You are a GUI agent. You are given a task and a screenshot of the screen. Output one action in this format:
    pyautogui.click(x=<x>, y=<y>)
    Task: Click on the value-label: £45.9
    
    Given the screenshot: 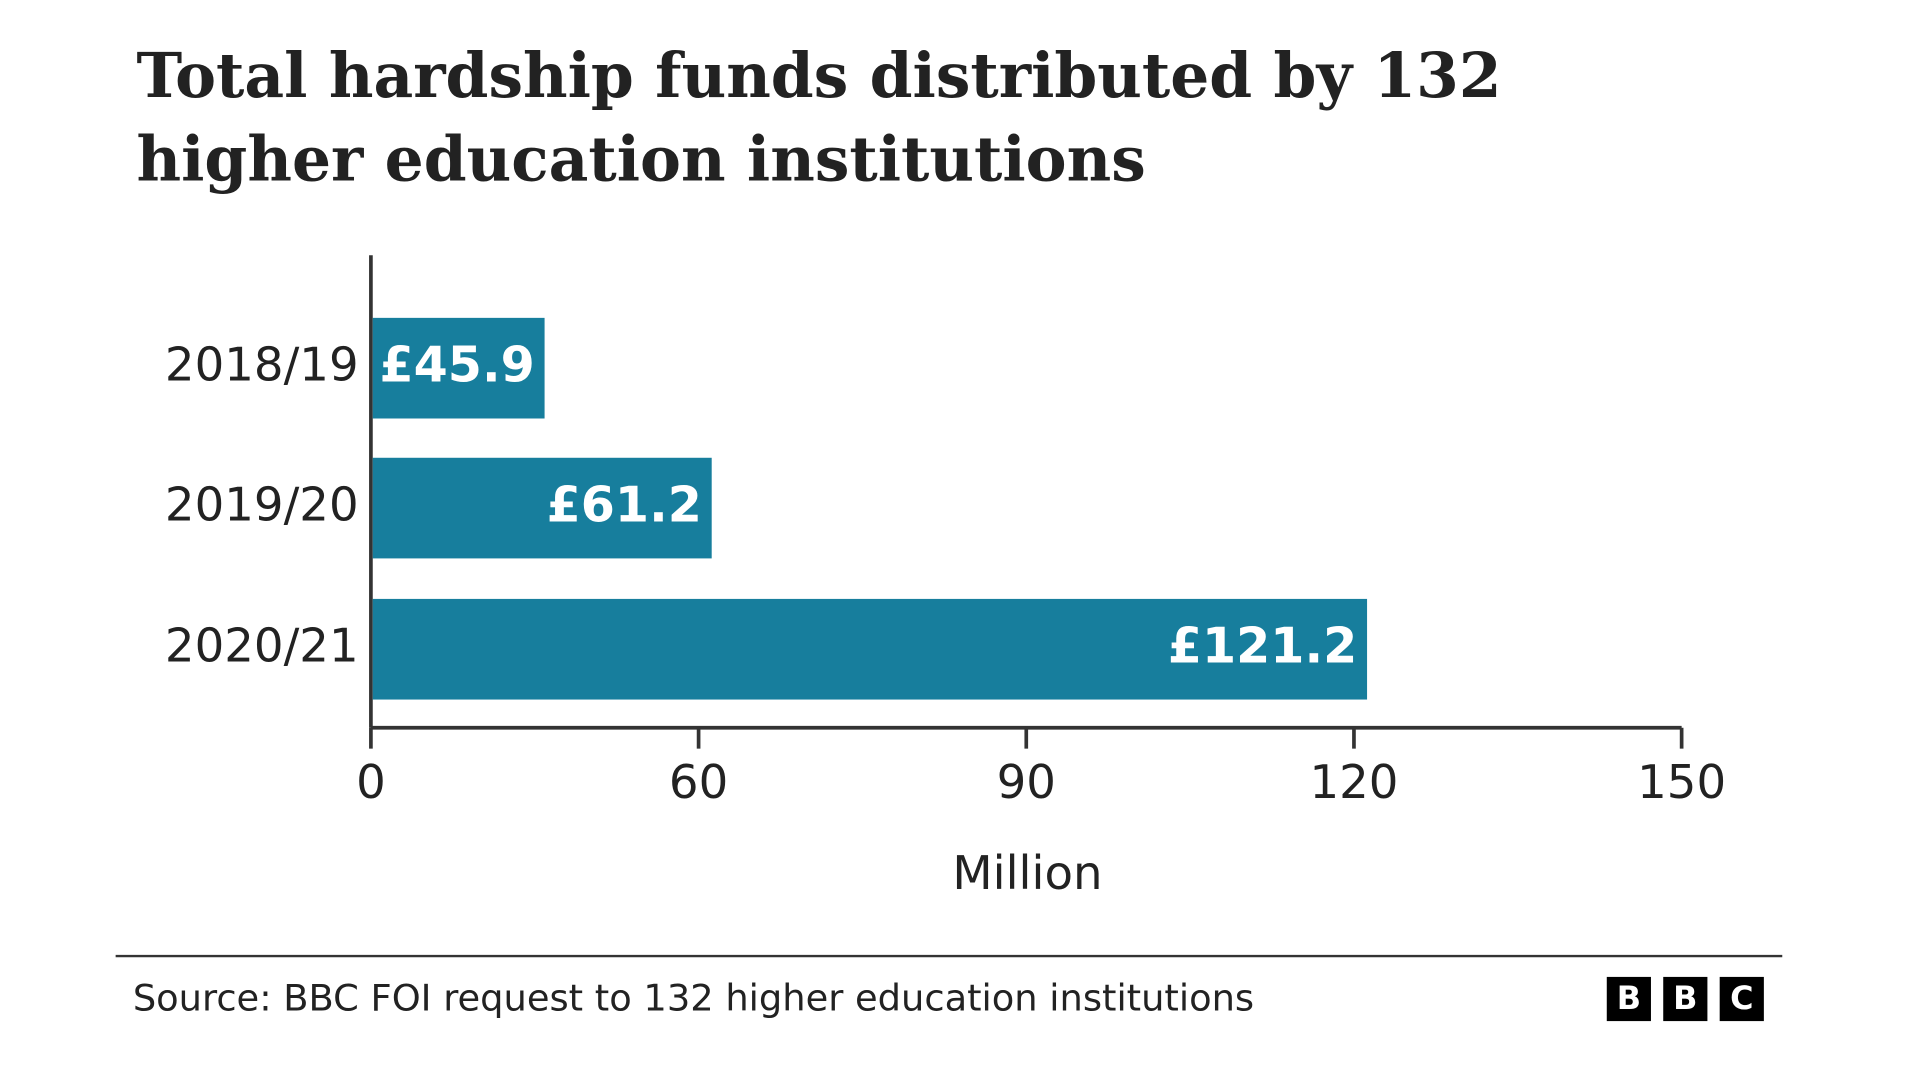 What is the action you would take?
    pyautogui.click(x=457, y=365)
    